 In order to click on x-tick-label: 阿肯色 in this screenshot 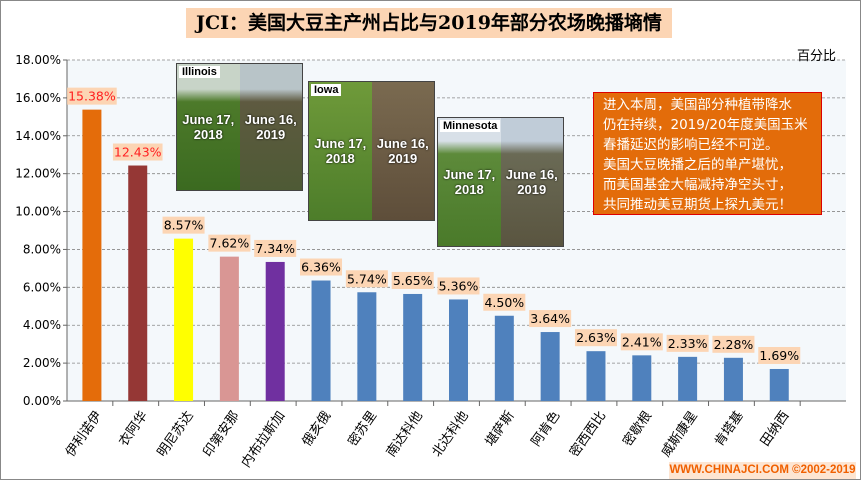, I will do `click(545, 428)`.